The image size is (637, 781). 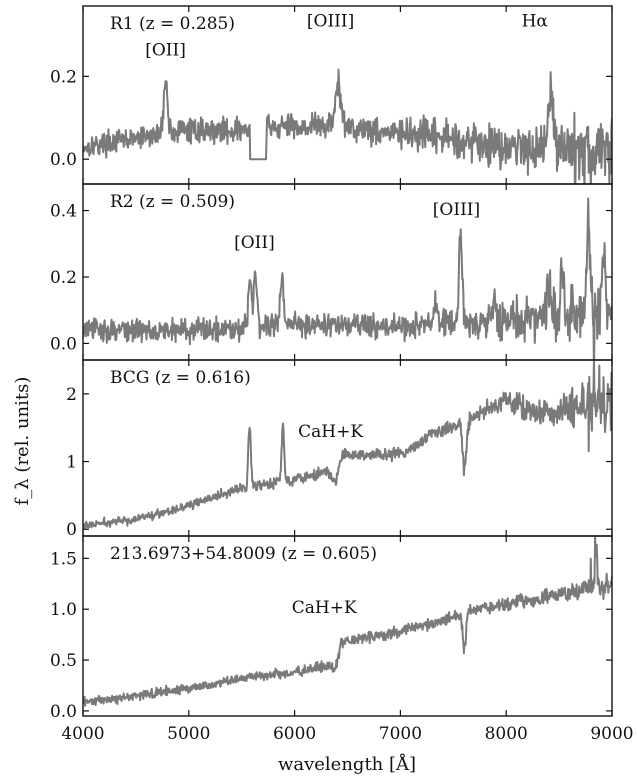 I want to click on y-axis-title: f_λ (rel. units), so click(x=22, y=441).